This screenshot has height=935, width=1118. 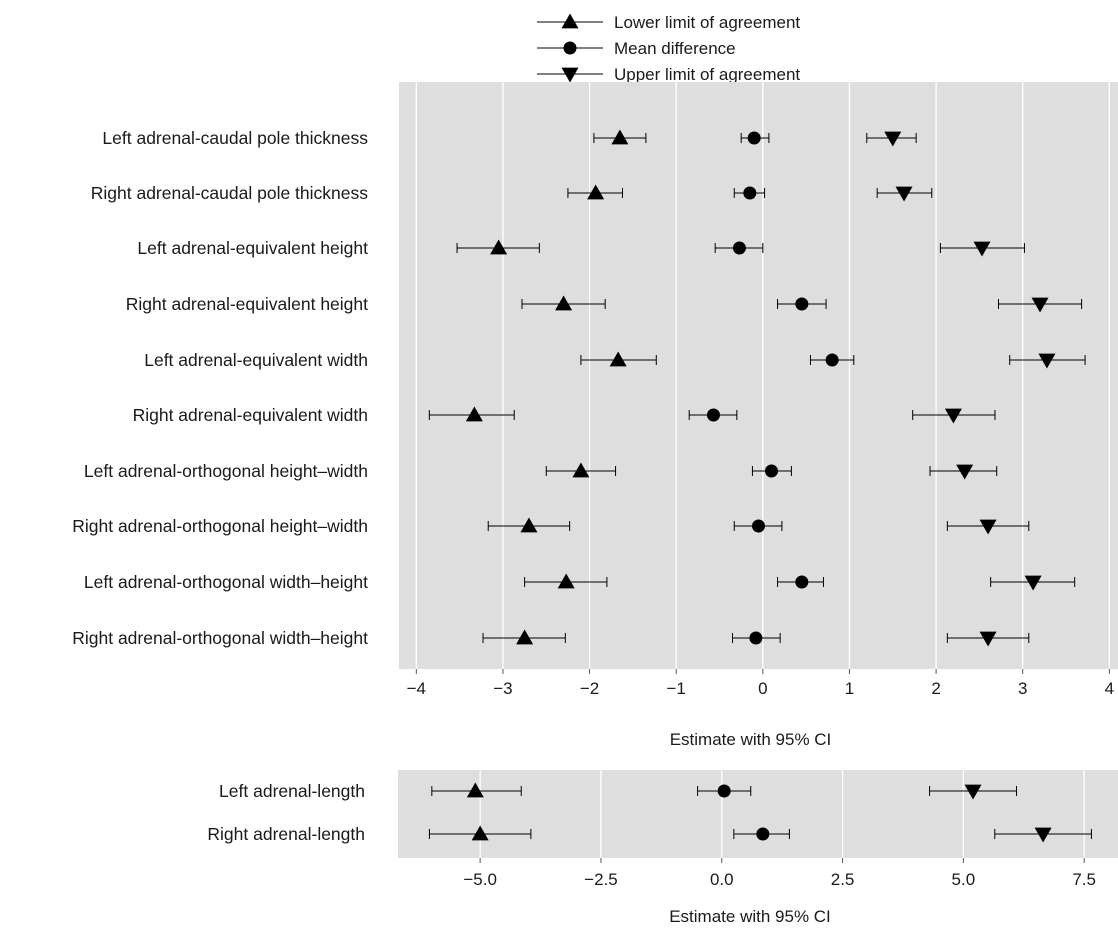 What do you see at coordinates (256, 360) in the screenshot?
I see `category-label: Left adrenal-equivalent width` at bounding box center [256, 360].